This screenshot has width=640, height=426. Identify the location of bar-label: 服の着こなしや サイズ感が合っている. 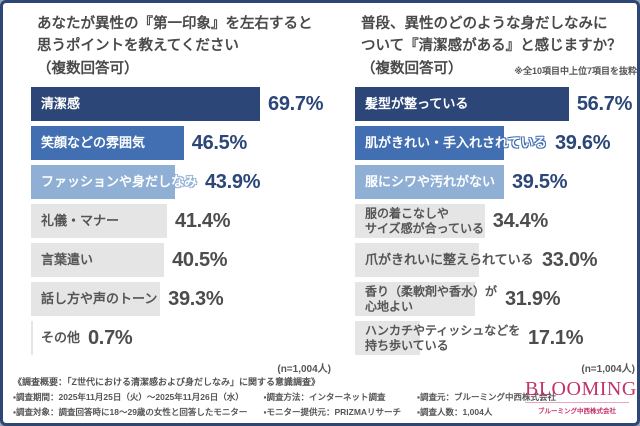
(425, 221).